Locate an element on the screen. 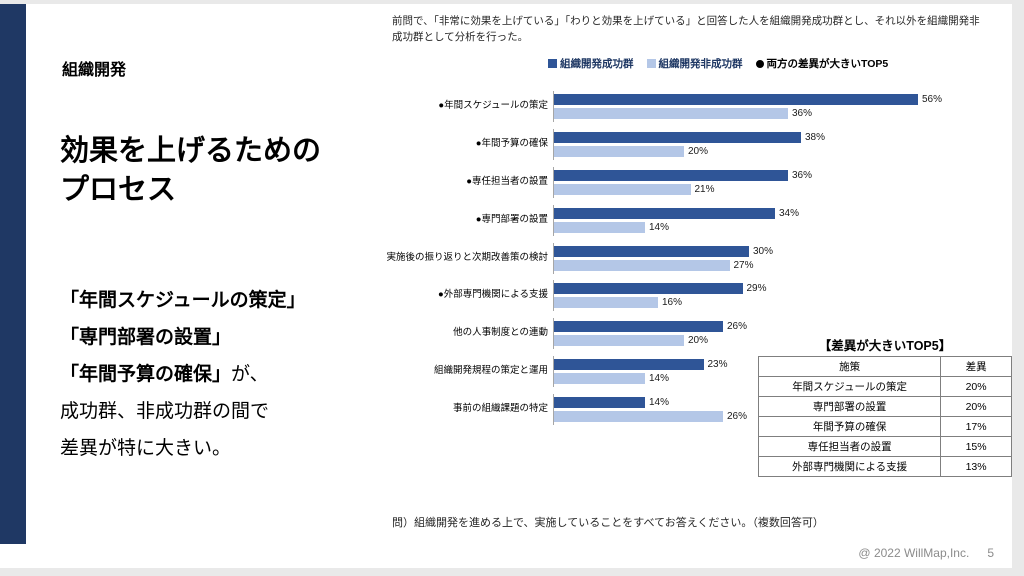 The image size is (1024, 576). table-cell: 15% is located at coordinates (976, 446).